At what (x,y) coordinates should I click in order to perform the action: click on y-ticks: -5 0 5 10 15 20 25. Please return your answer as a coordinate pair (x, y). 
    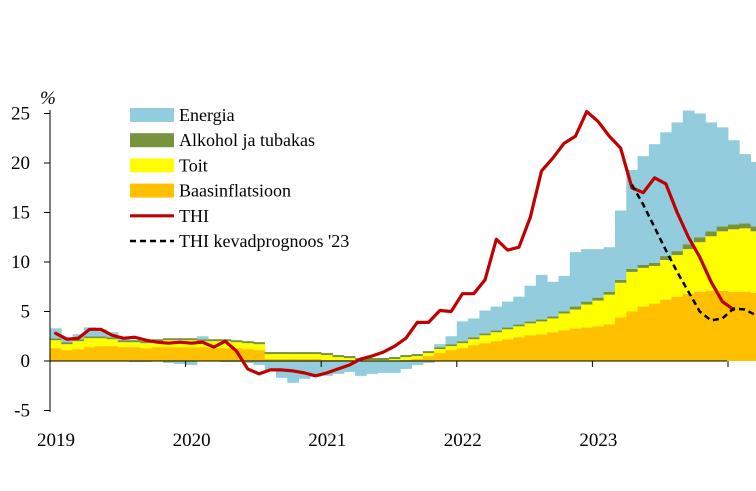
    Looking at the image, I should click on (30, 263).